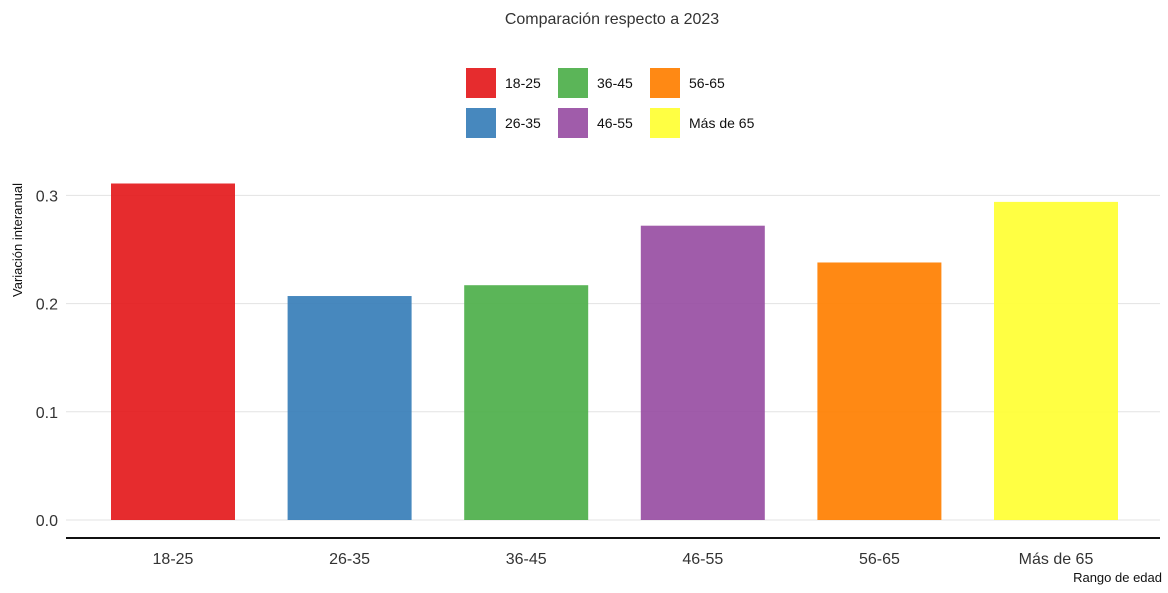  What do you see at coordinates (1056, 559) in the screenshot?
I see `x-tick-label: Más de 65` at bounding box center [1056, 559].